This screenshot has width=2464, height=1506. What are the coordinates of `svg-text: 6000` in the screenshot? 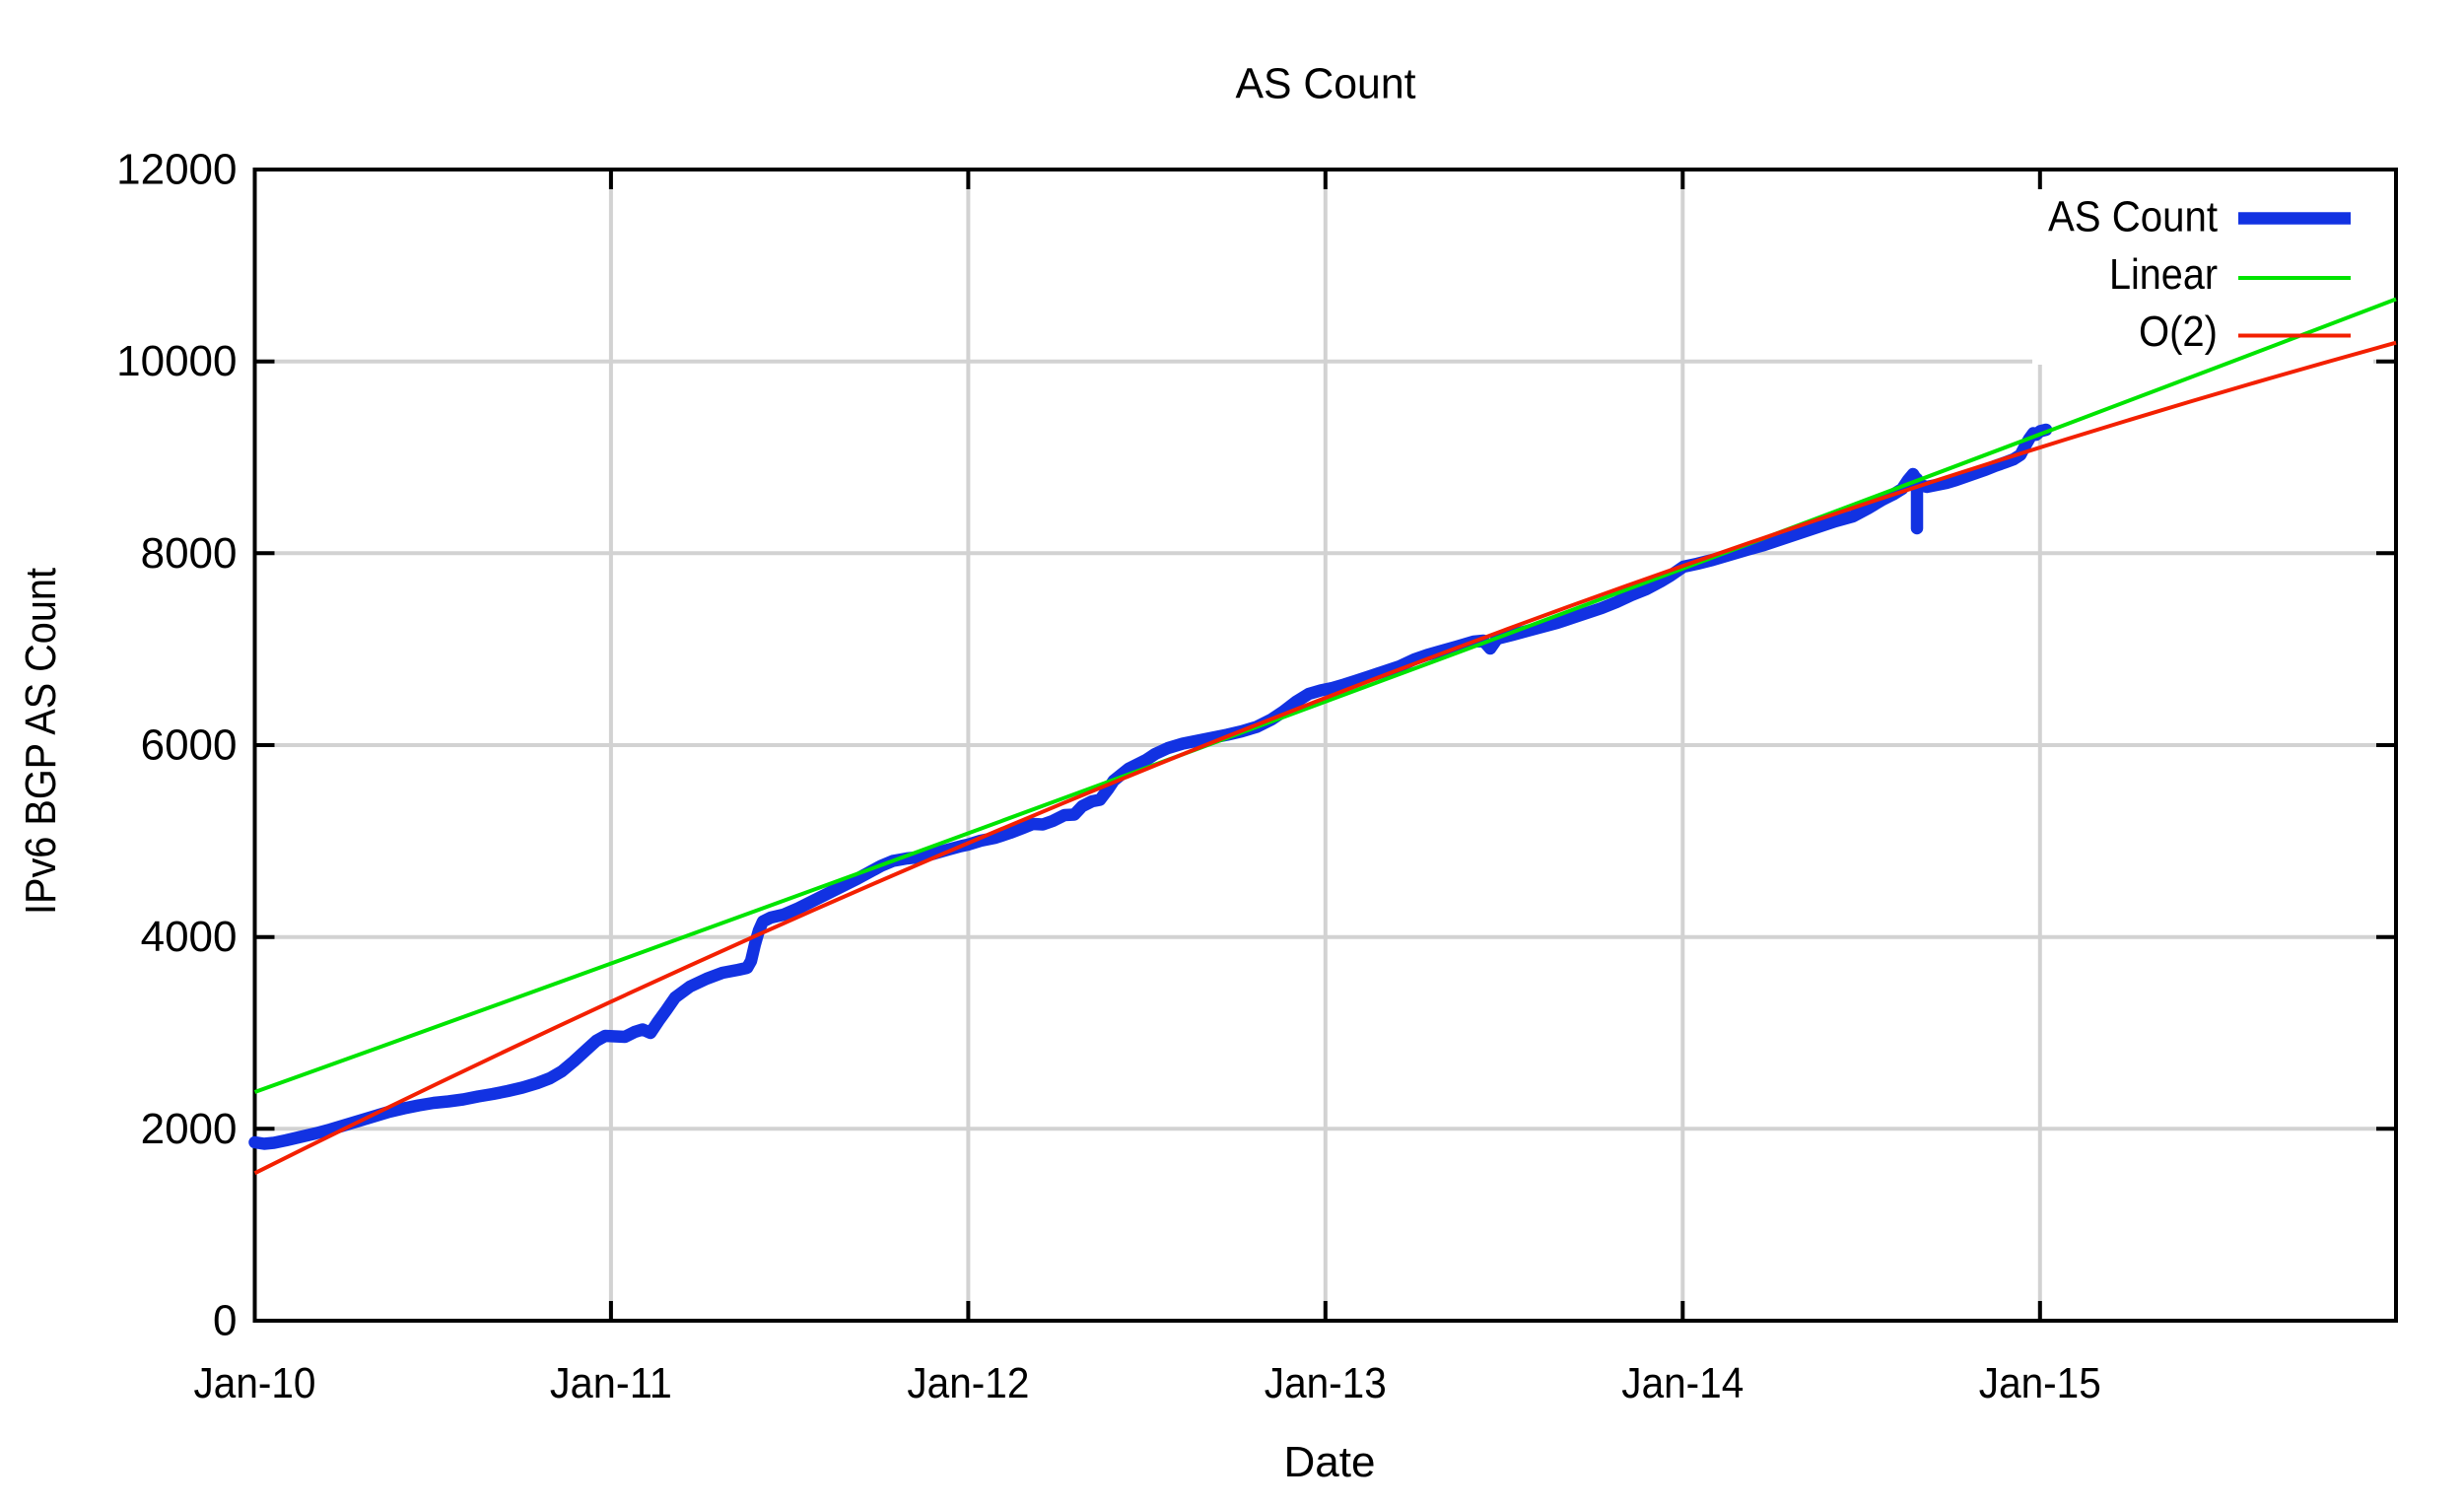 It's located at (189, 745).